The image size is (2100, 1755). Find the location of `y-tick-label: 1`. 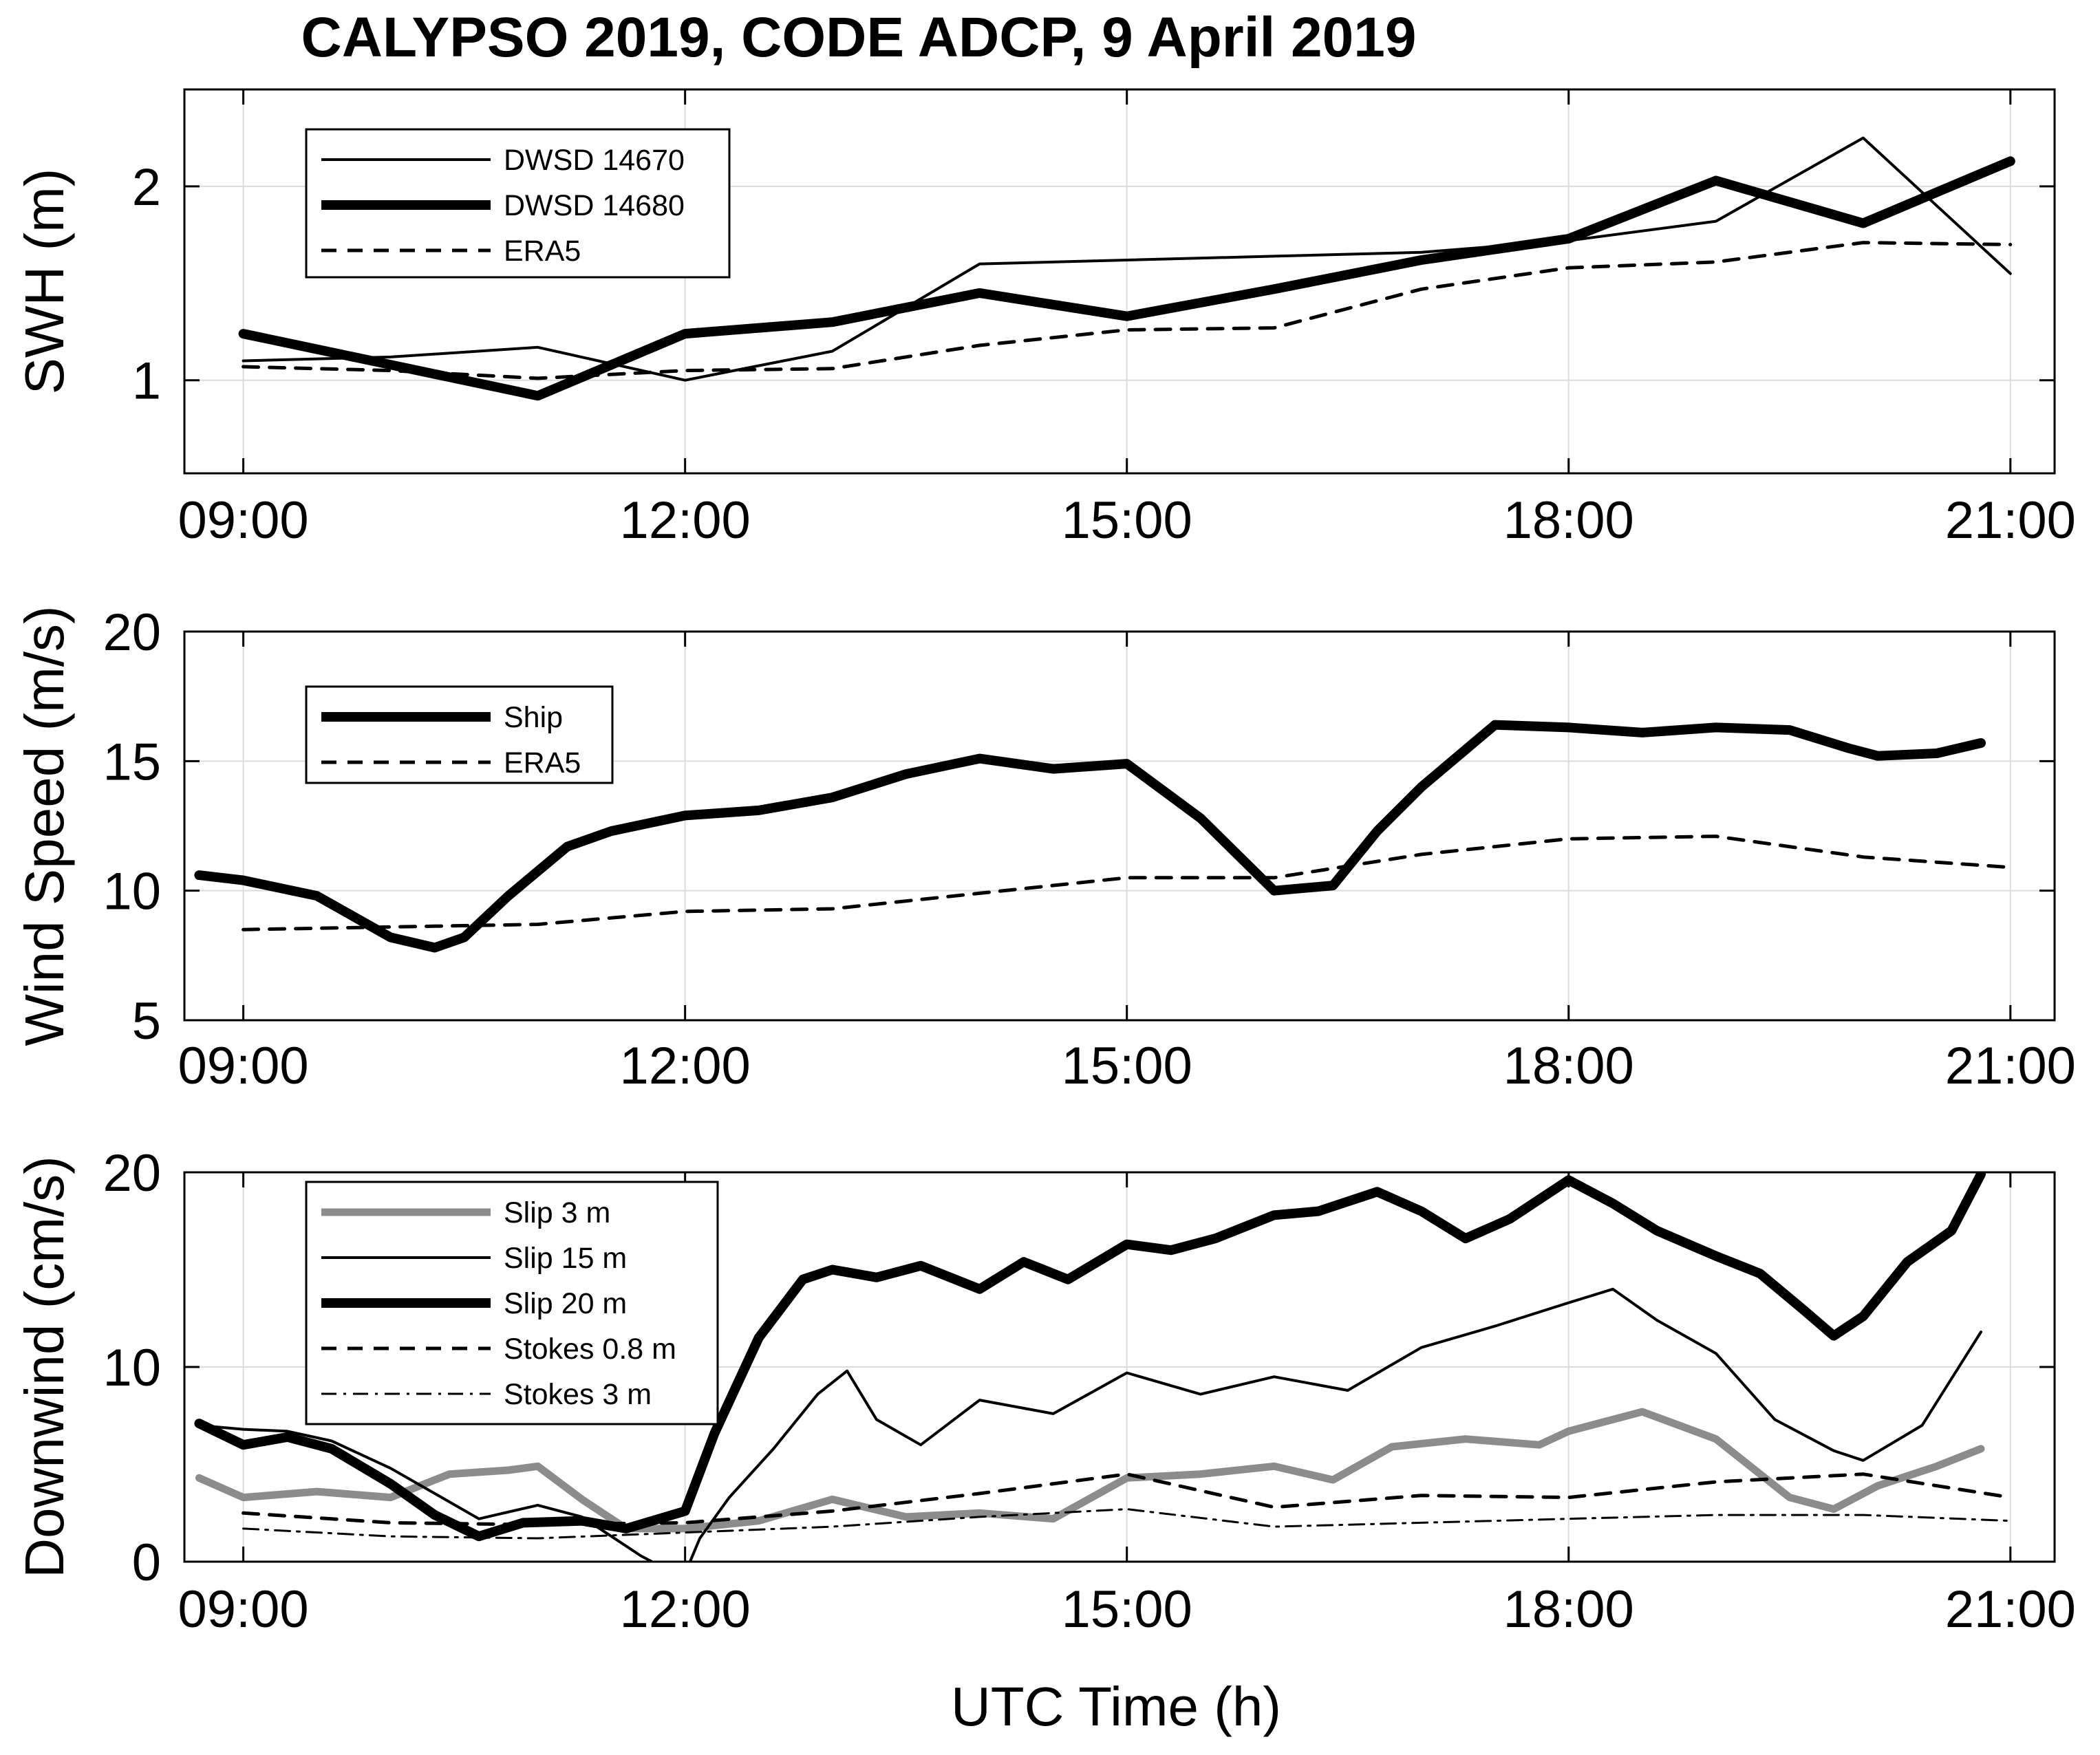

y-tick-label: 1 is located at coordinates (146, 382).